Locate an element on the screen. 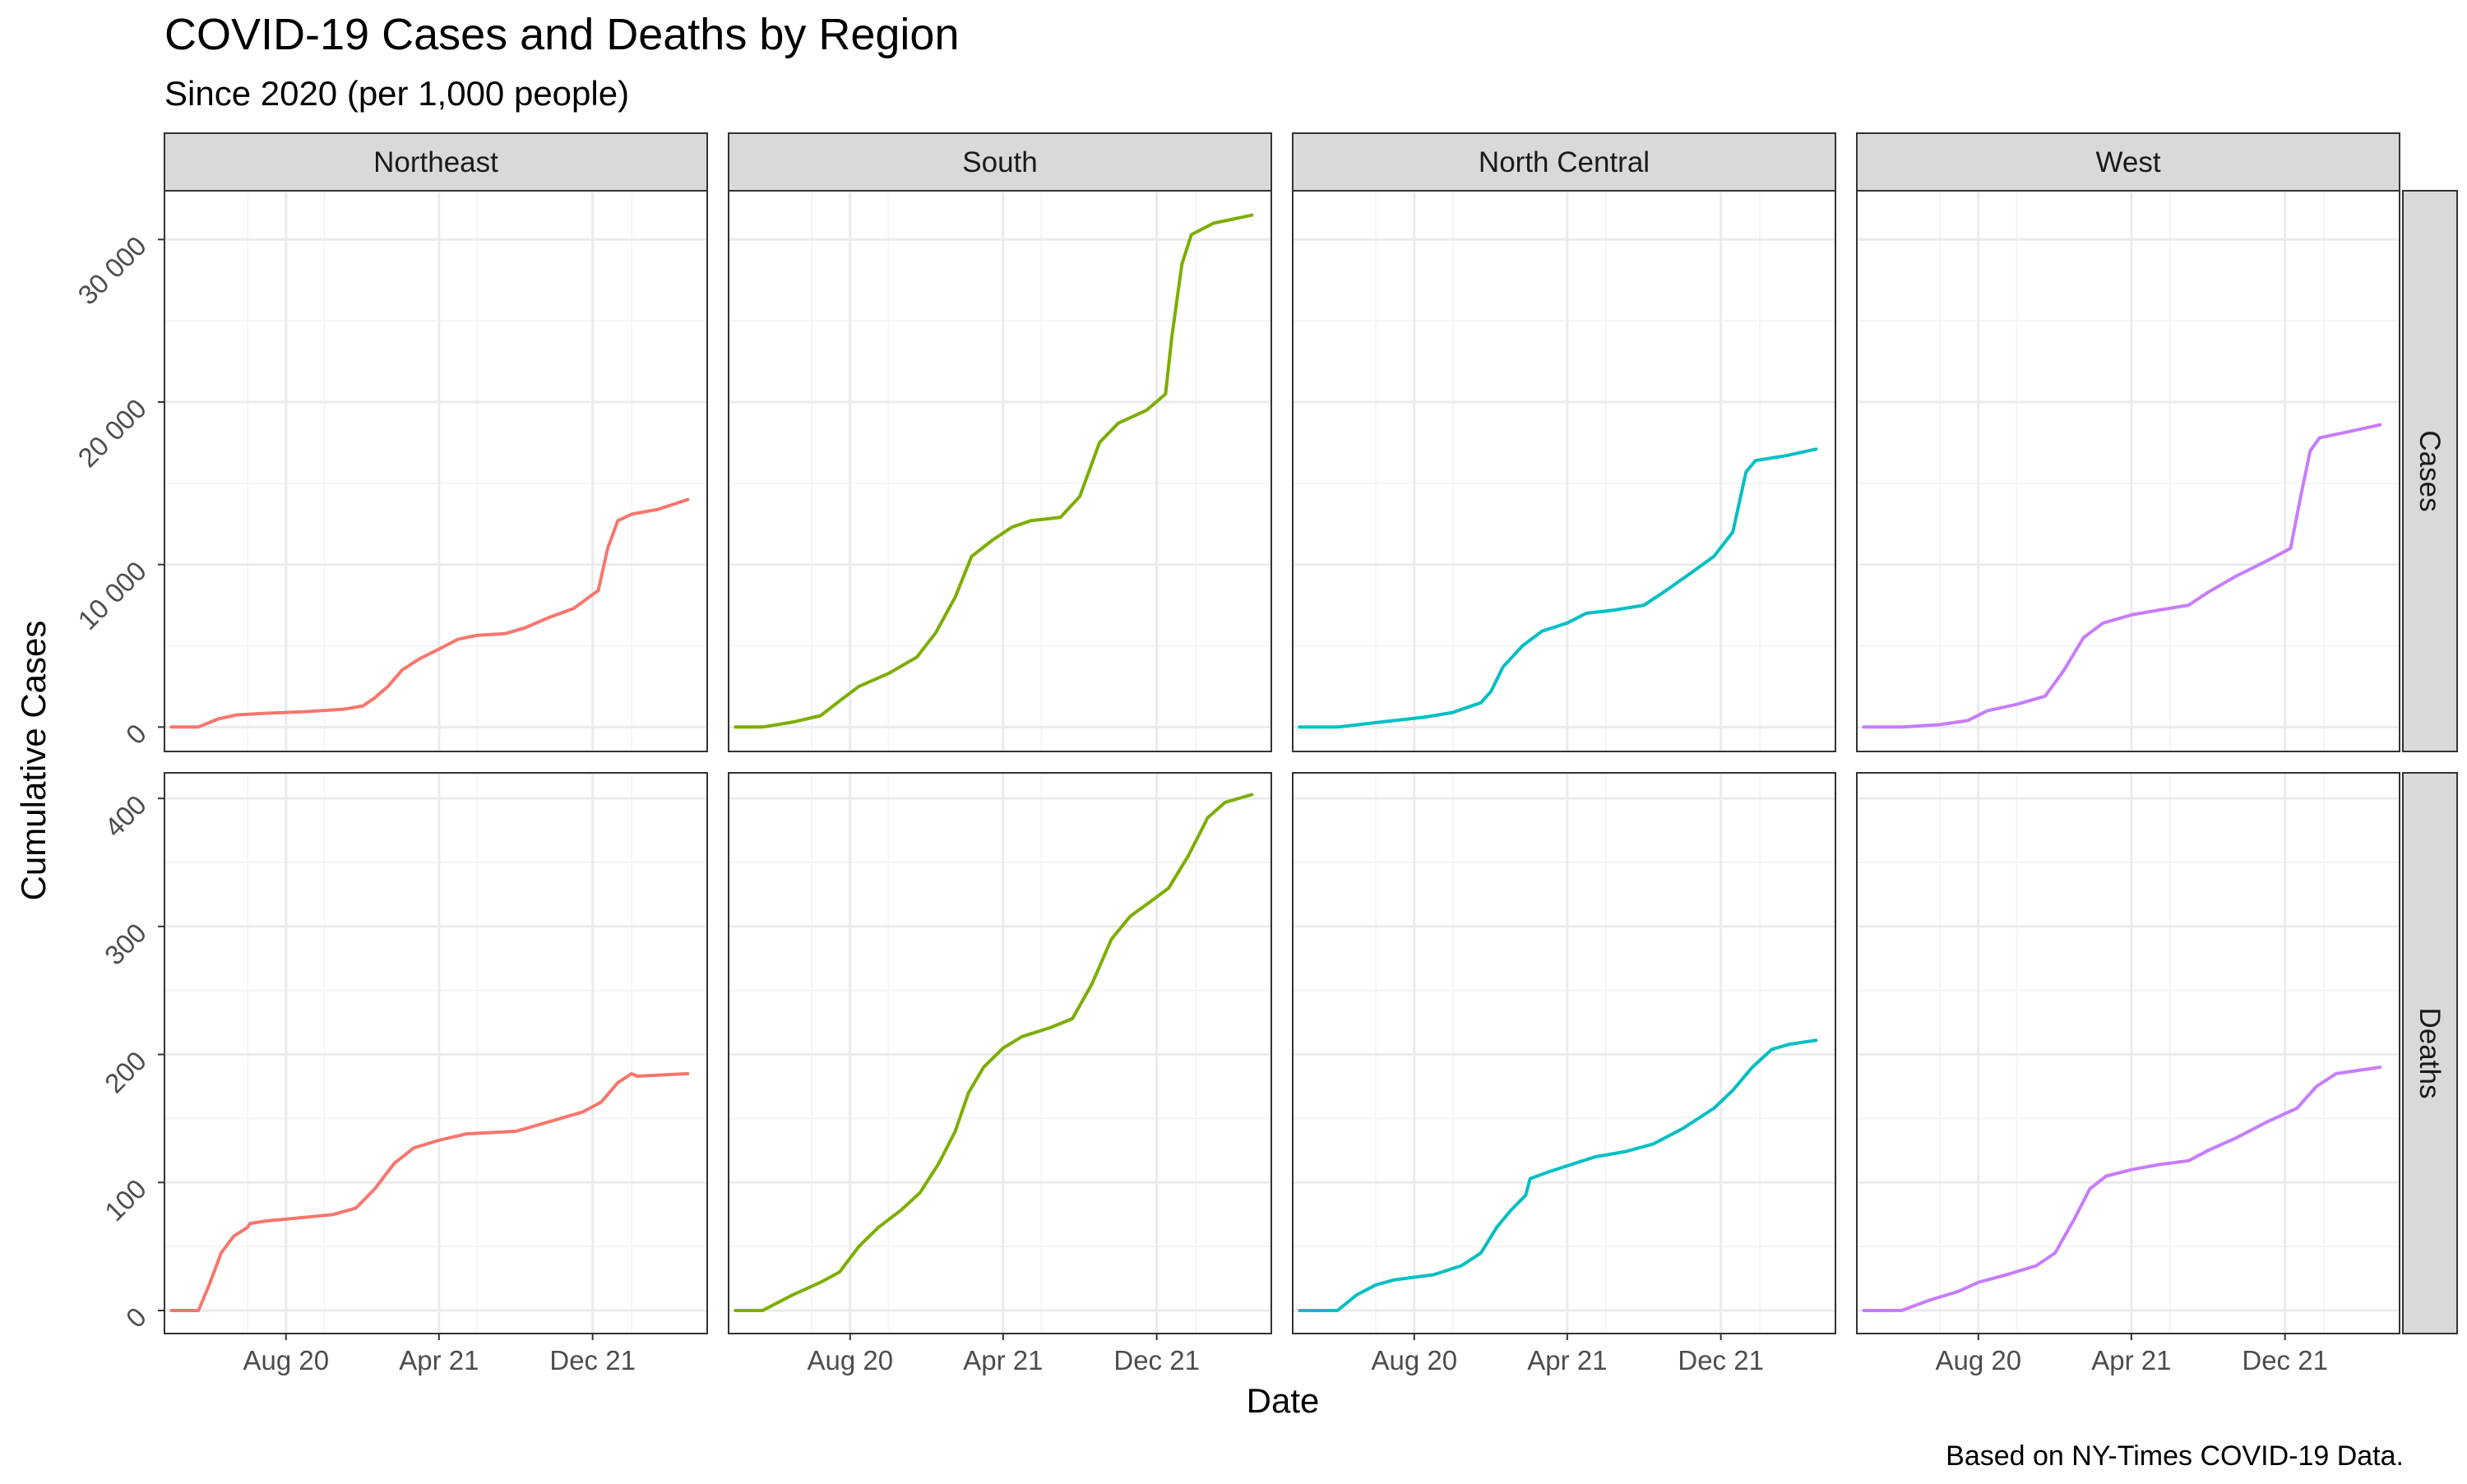 This screenshot has width=2467, height=1484. y-tick-label-cases: 20 000 is located at coordinates (112, 434).